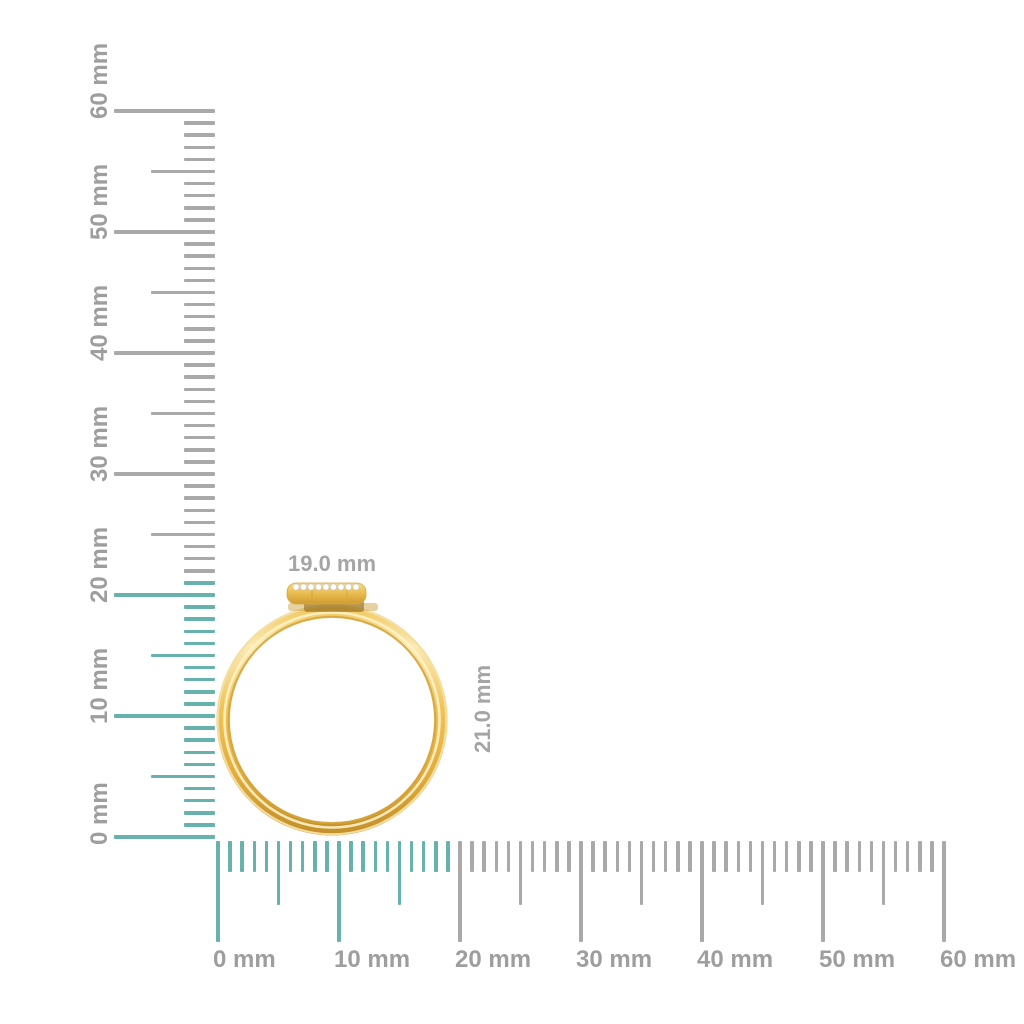  What do you see at coordinates (199, 208) in the screenshot?
I see `vertical-tick-52mm` at bounding box center [199, 208].